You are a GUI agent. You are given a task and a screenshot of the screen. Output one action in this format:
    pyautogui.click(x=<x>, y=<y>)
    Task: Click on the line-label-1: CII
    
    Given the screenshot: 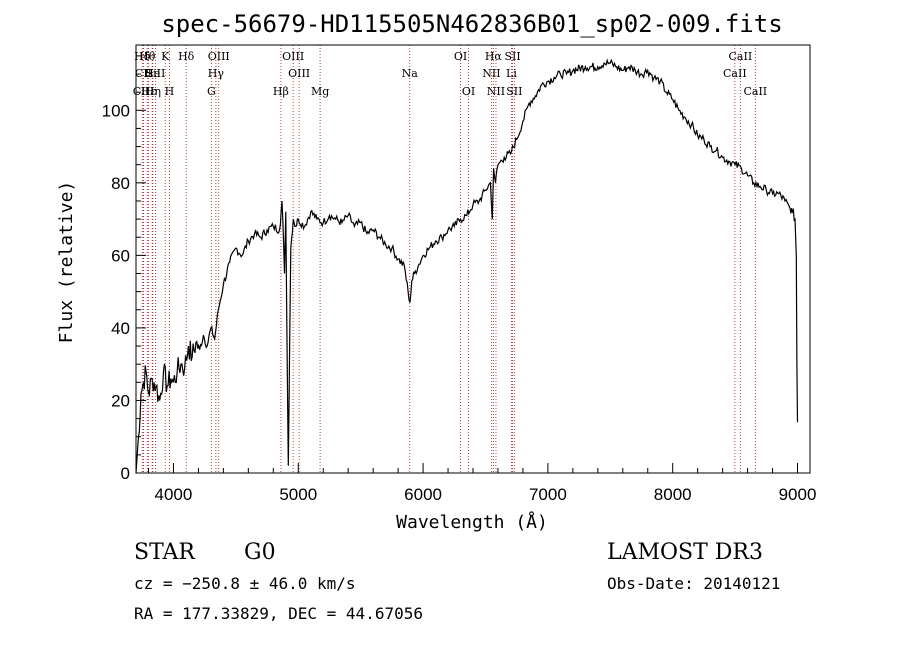 What is the action you would take?
    pyautogui.click(x=143, y=73)
    